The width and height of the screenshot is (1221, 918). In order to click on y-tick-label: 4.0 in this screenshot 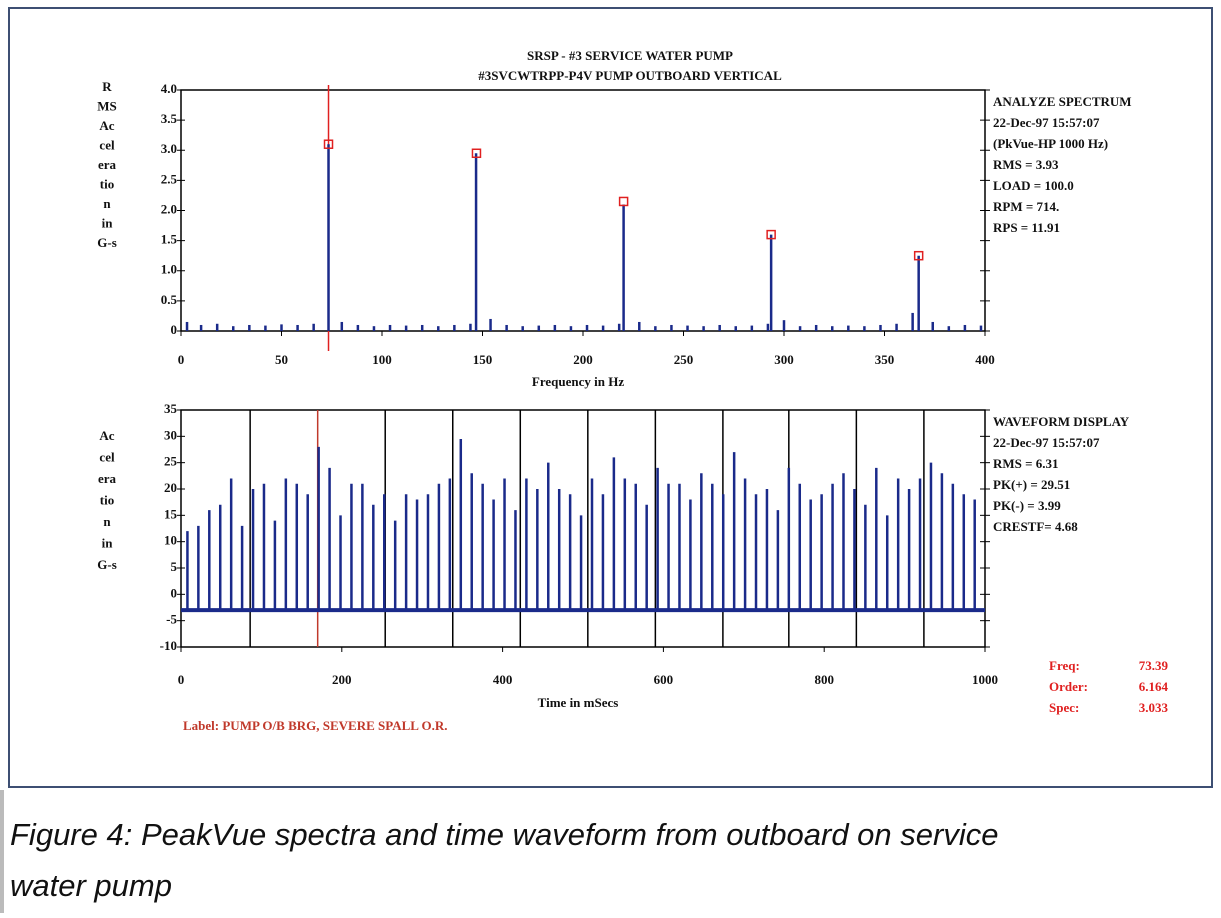, I will do `click(169, 88)`.